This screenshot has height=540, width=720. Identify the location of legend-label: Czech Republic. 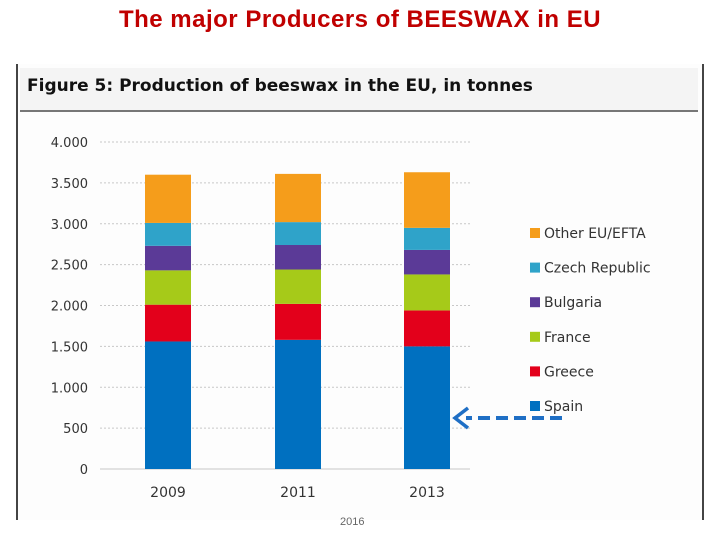
(597, 269).